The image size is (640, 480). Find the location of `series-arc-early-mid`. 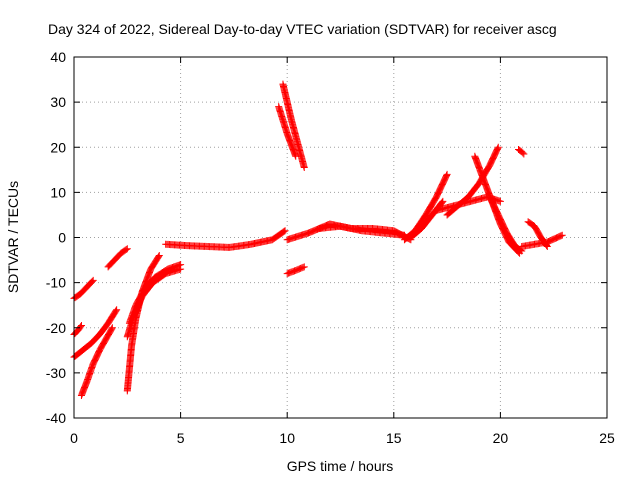

series-arc-early-mid is located at coordinates (77, 330).